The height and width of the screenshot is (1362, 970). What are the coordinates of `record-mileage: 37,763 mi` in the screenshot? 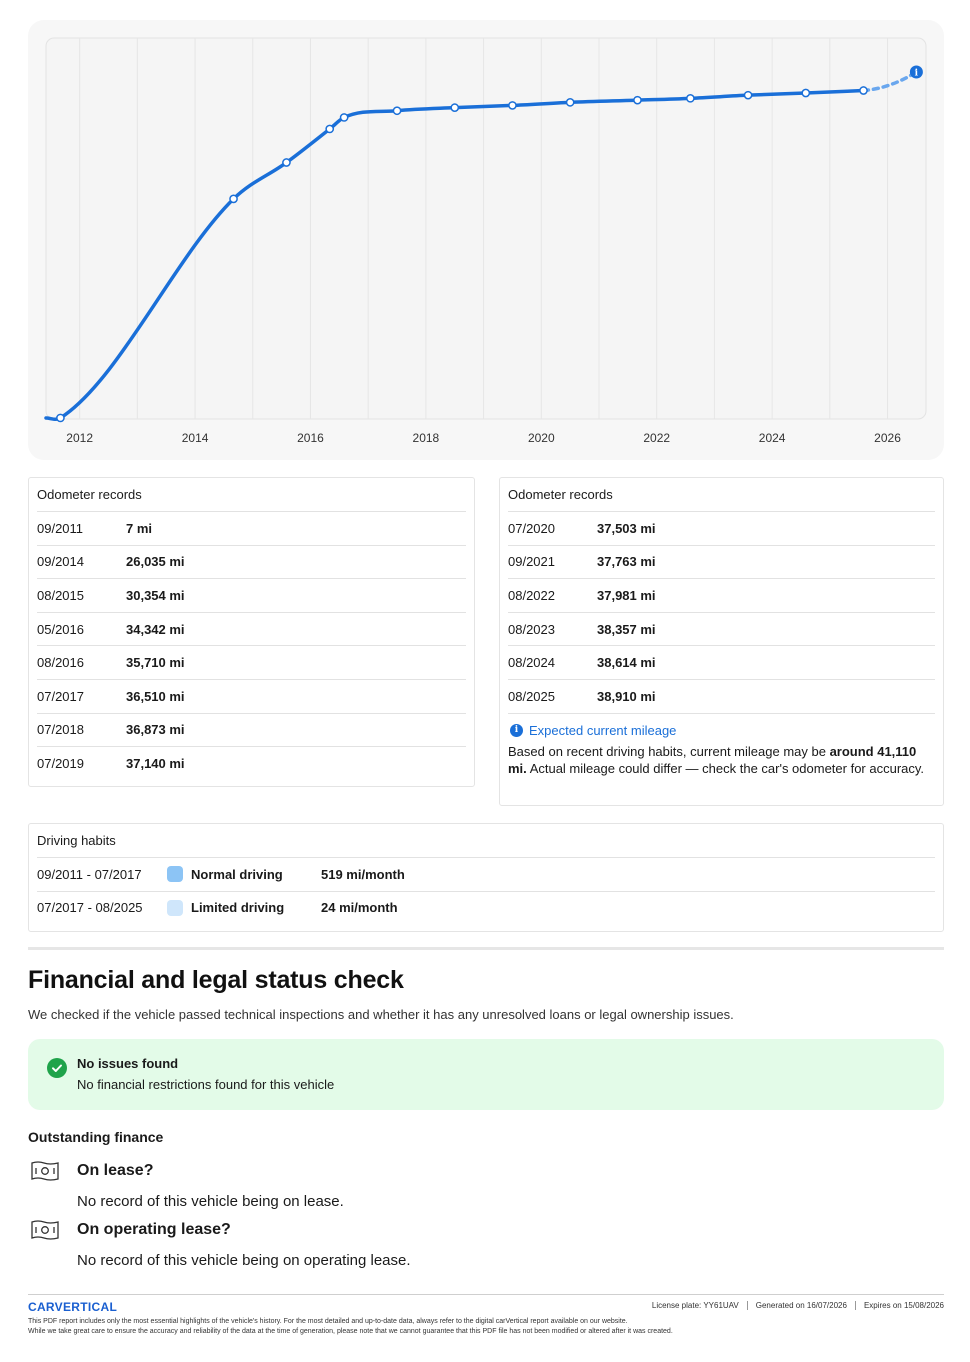 It's located at (626, 562).